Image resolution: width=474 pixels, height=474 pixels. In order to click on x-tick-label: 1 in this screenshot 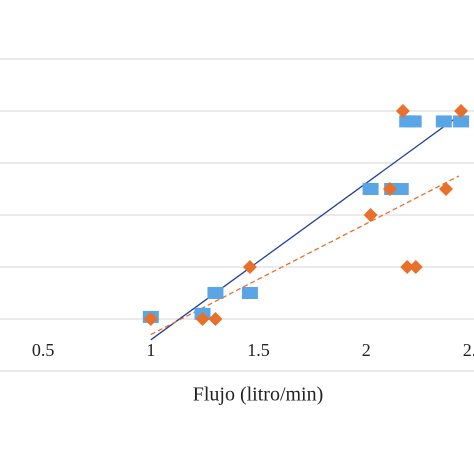, I will do `click(150, 350)`.